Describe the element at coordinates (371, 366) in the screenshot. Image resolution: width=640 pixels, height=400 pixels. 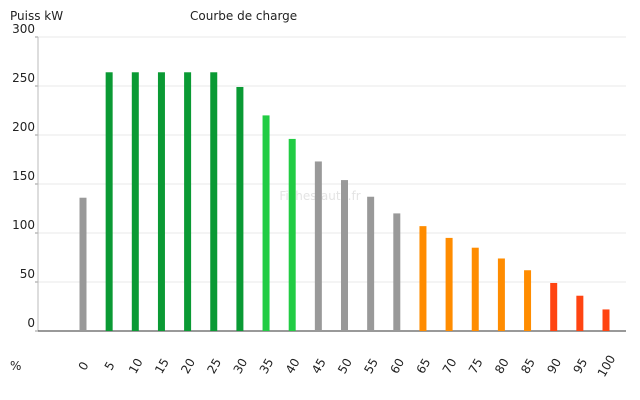
I see `x-tick-label: 55` at that location.